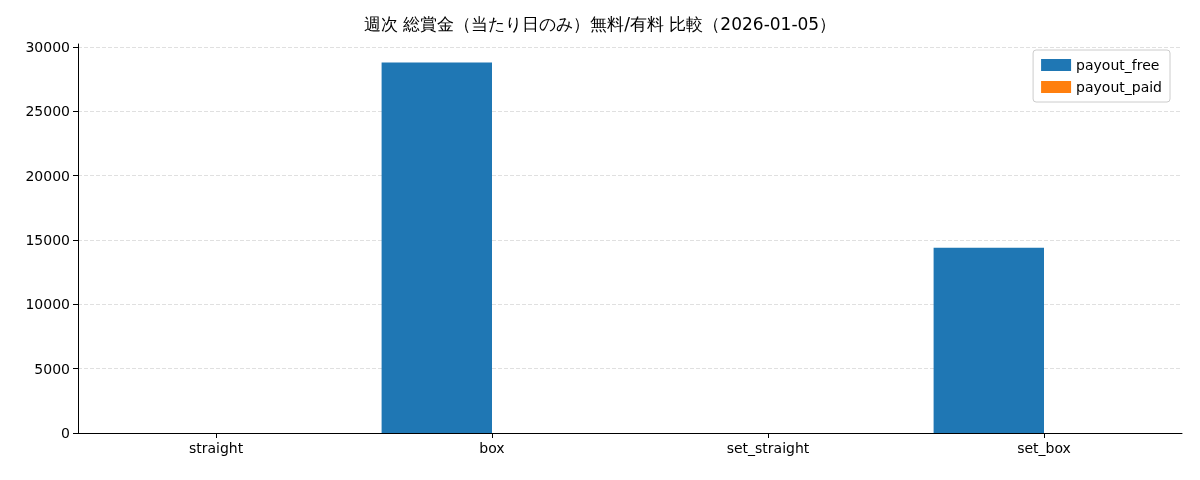 The image size is (1200, 480). Describe the element at coordinates (768, 448) in the screenshot. I see `x-tick-label: set_straight` at that location.